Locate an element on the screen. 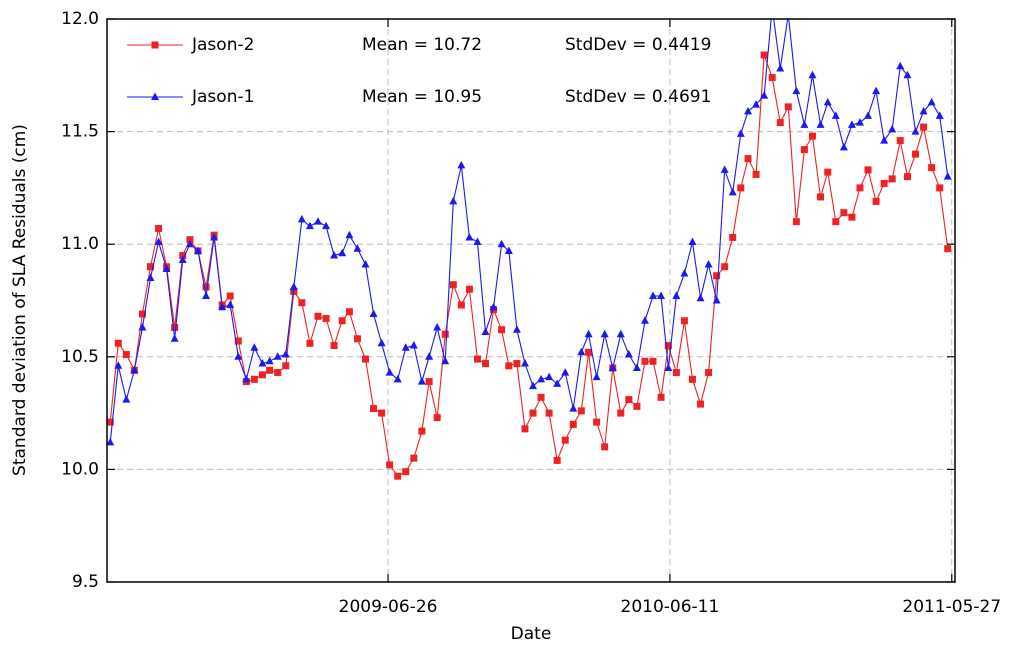 This screenshot has height=646, width=1016. y-tick-label: 9.5 is located at coordinates (85, 582).